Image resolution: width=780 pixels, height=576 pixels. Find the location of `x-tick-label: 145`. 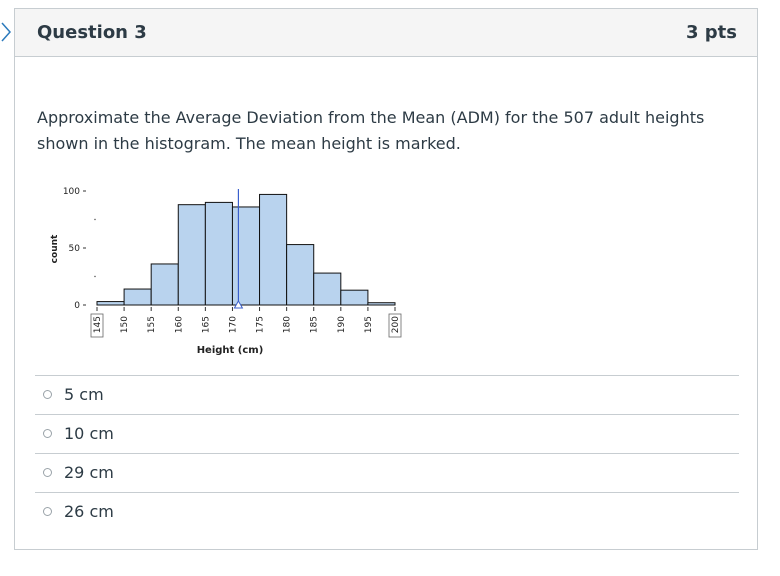

x-tick-label: 145 is located at coordinates (98, 324).